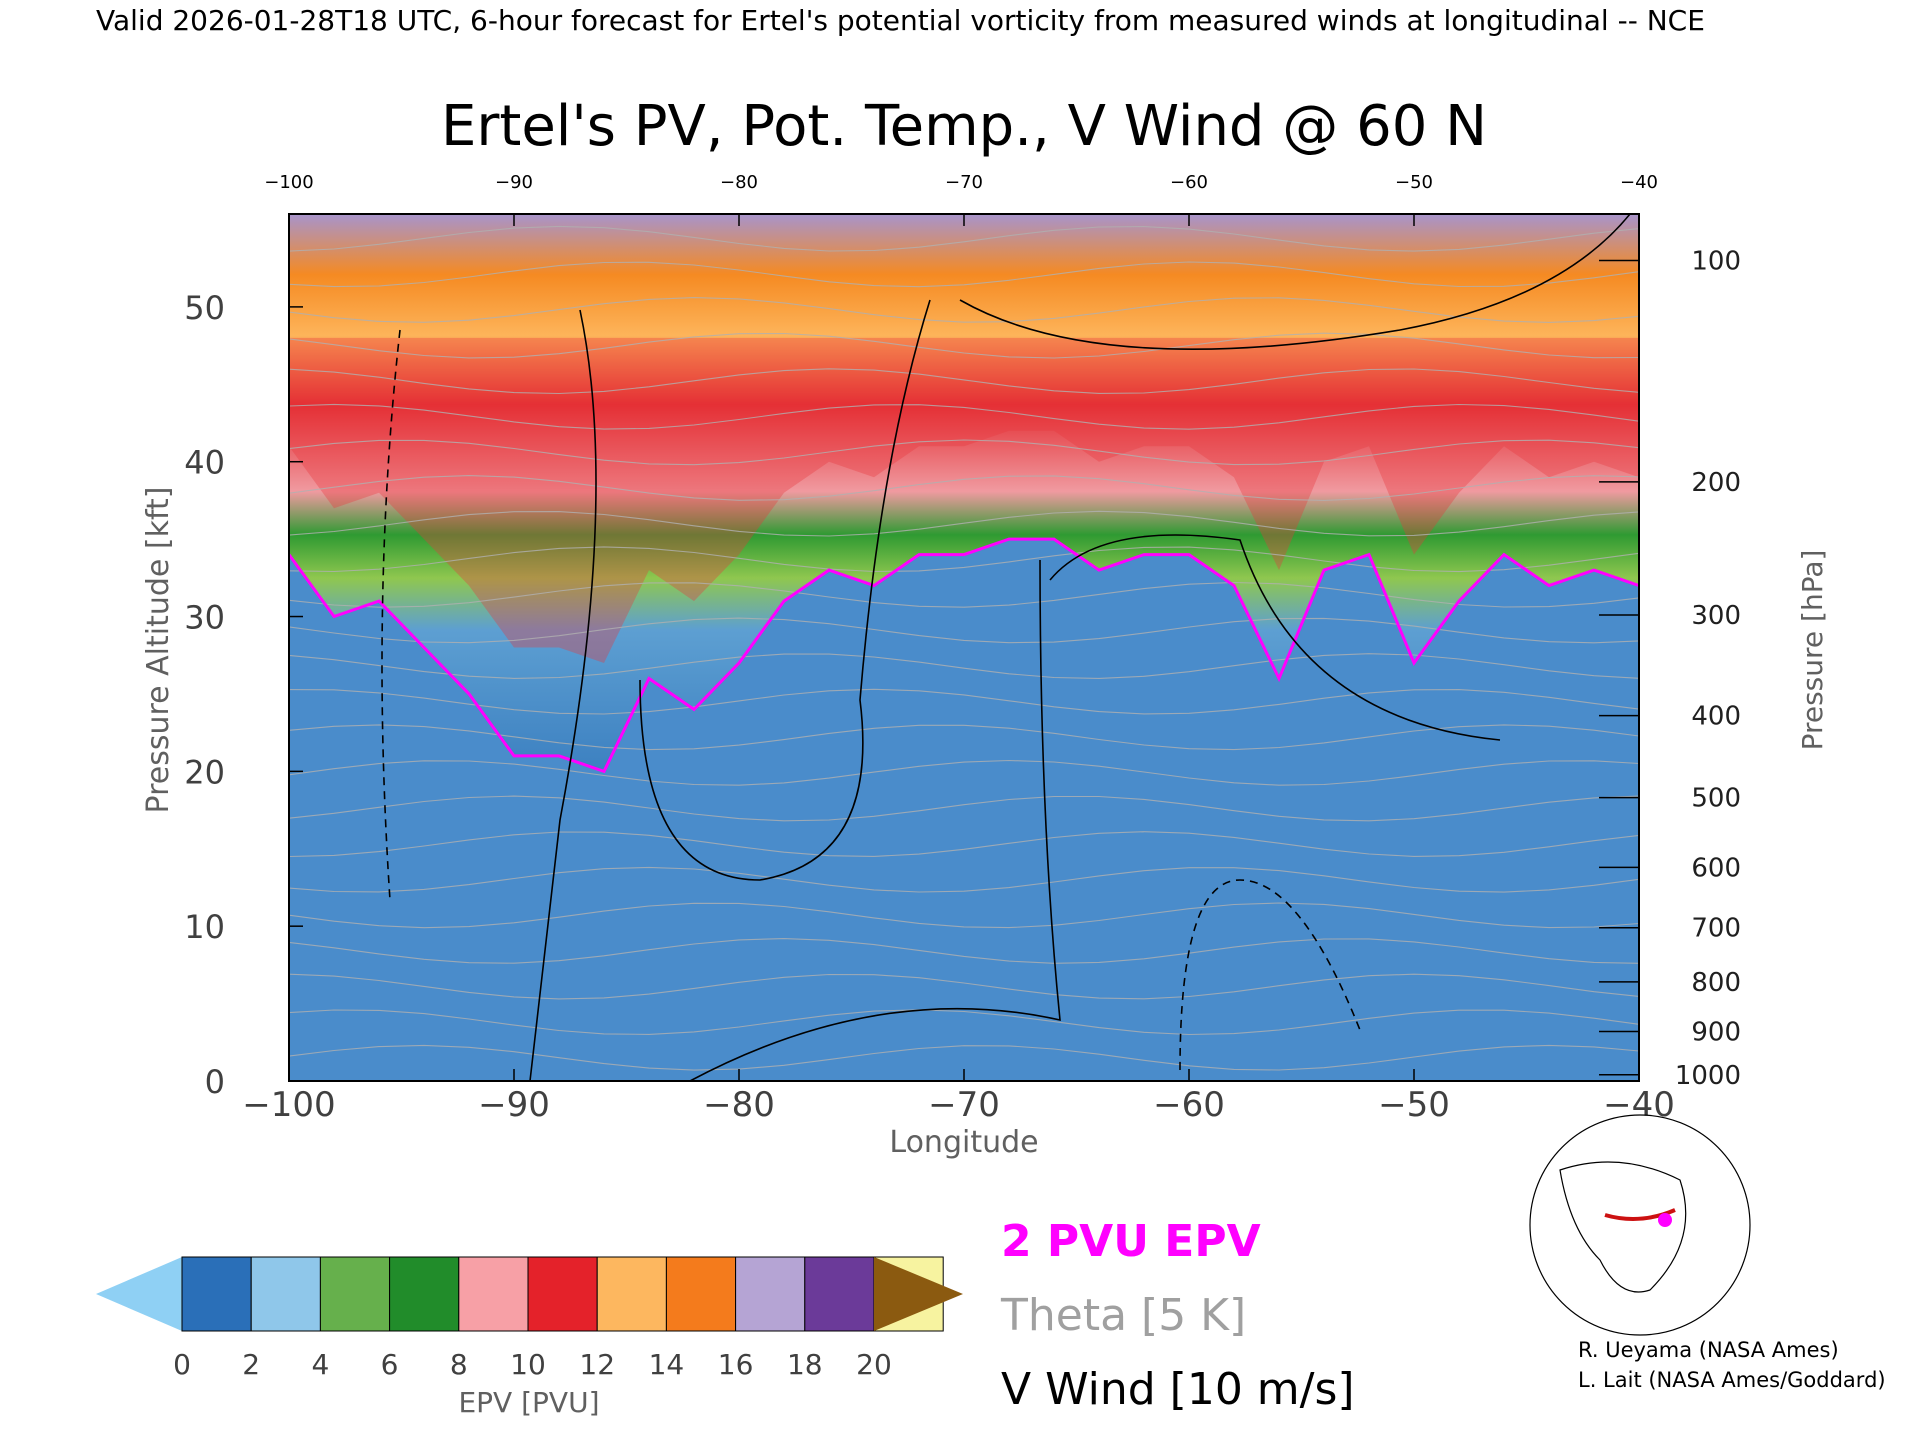  I want to click on wind-contour-top, so click(1295, 282).